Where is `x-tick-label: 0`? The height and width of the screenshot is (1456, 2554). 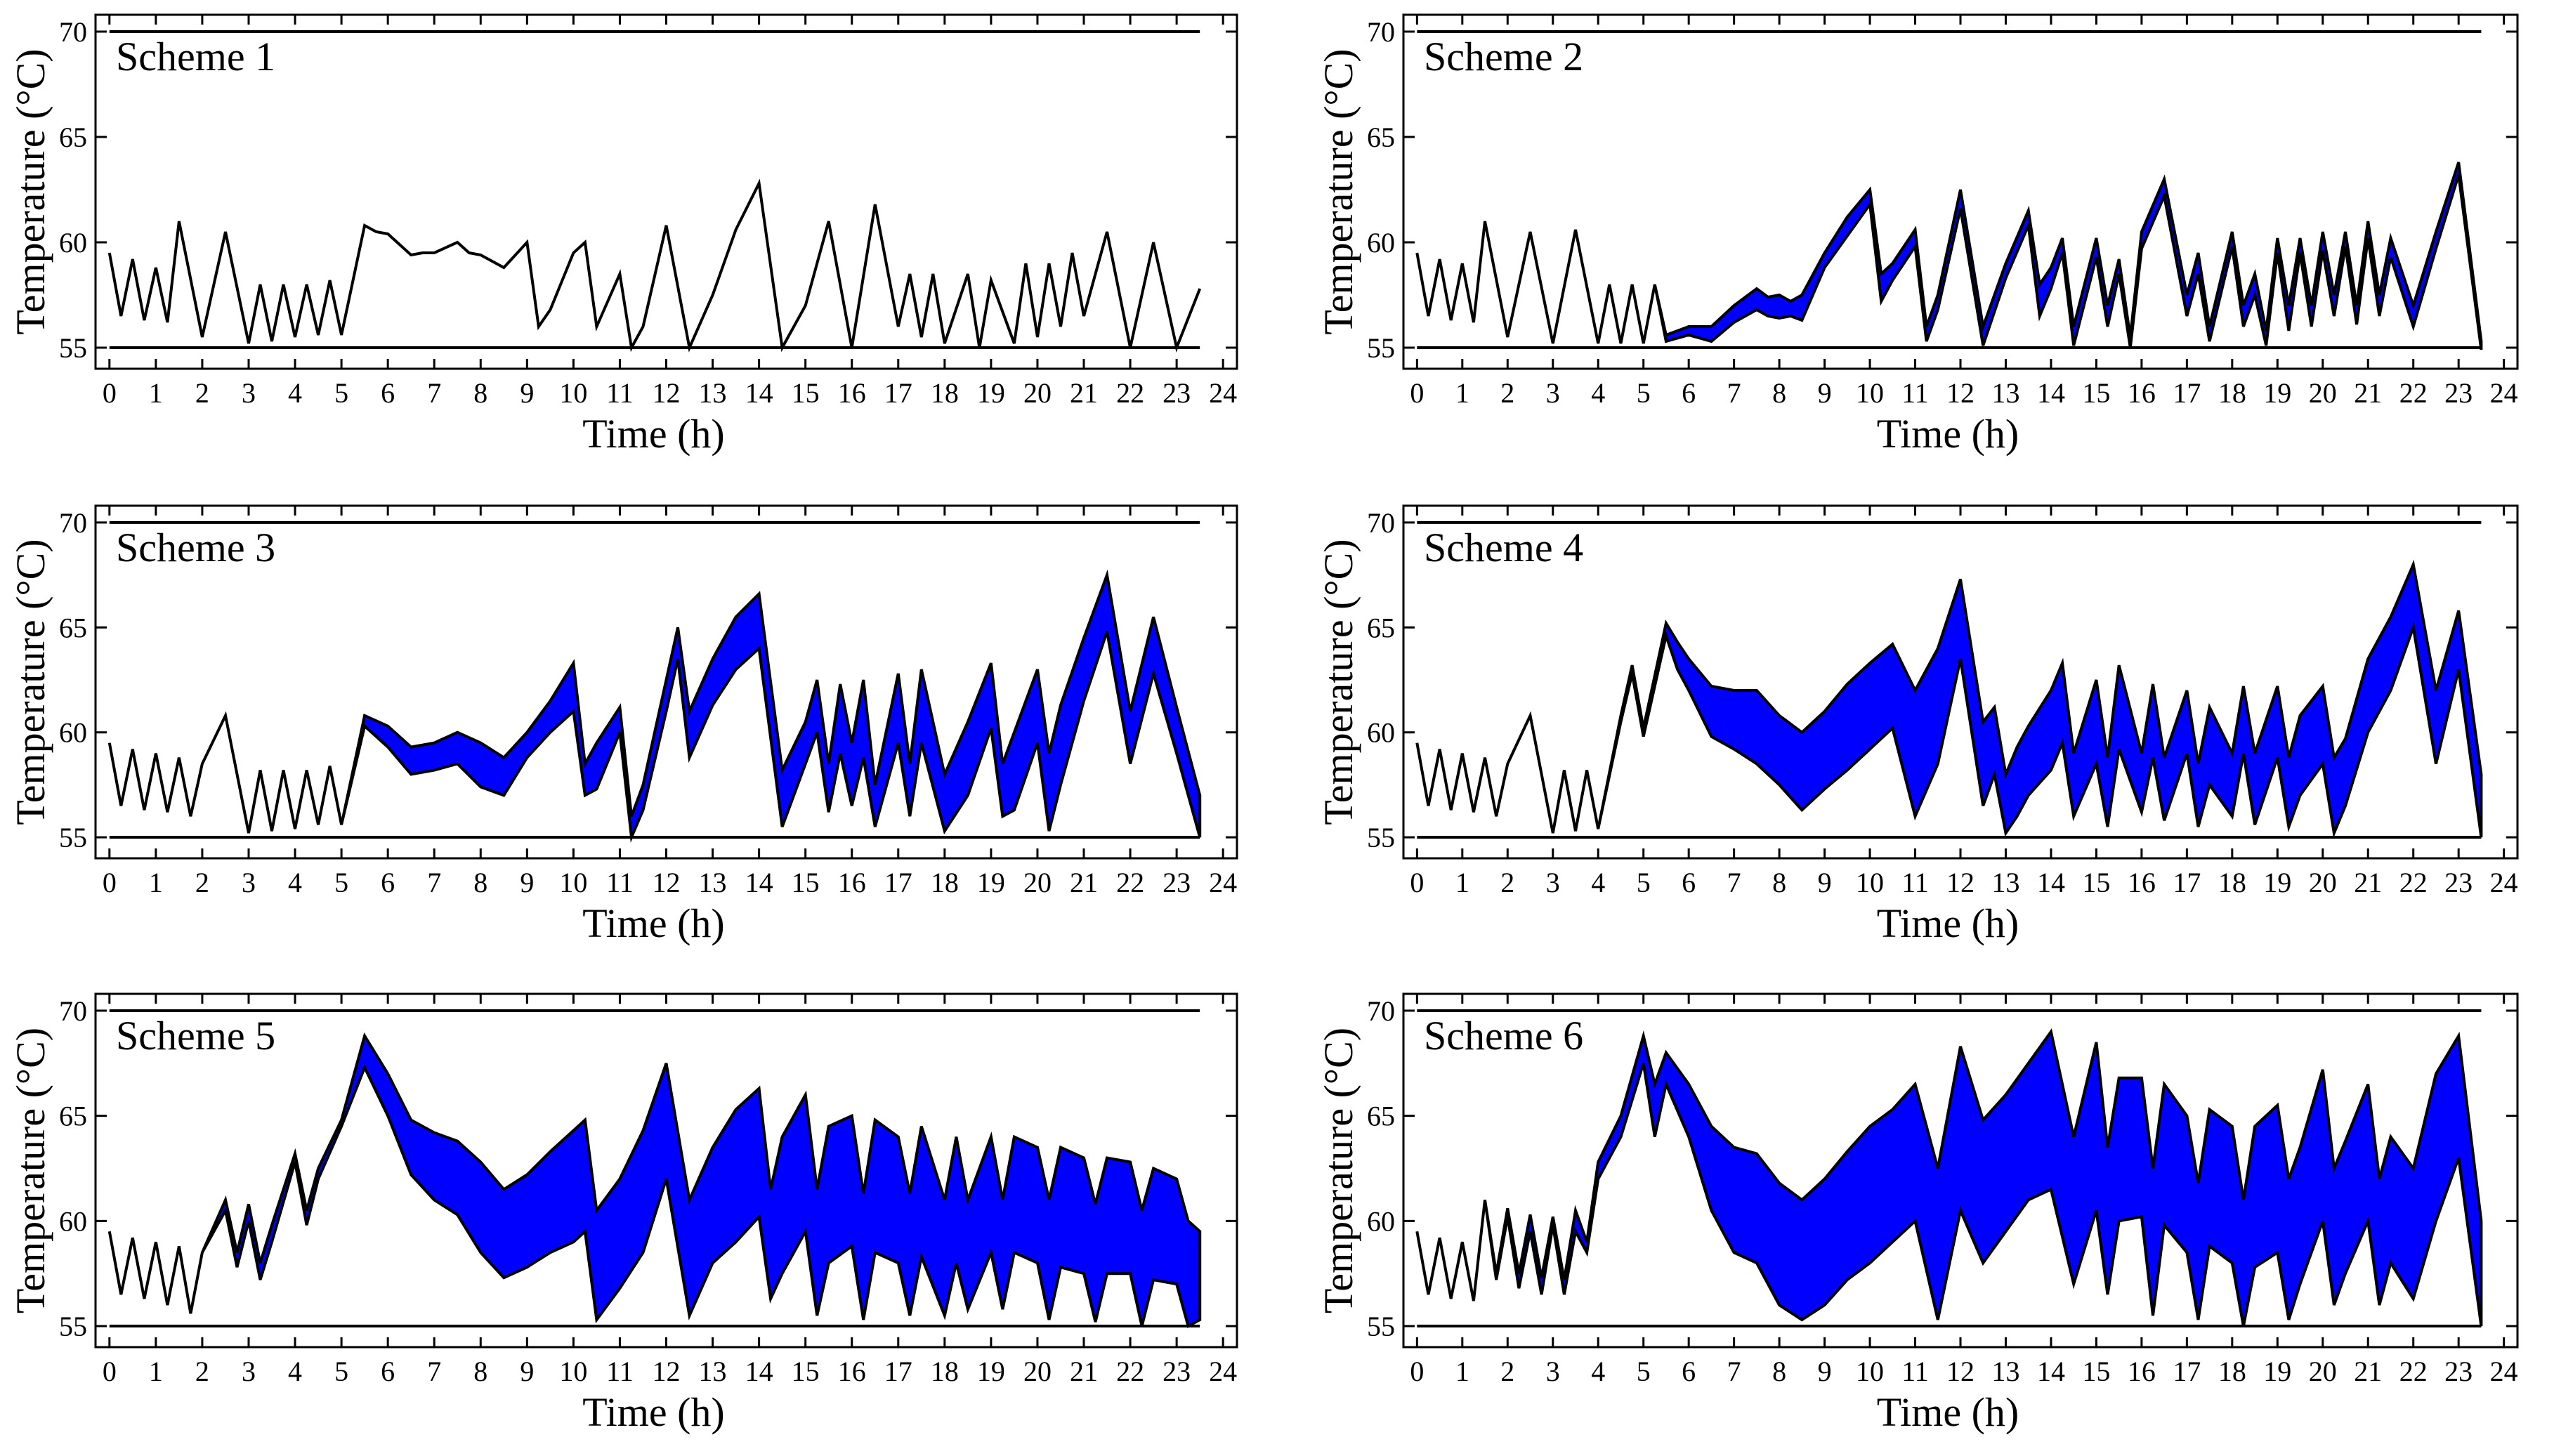 x-tick-label: 0 is located at coordinates (110, 882).